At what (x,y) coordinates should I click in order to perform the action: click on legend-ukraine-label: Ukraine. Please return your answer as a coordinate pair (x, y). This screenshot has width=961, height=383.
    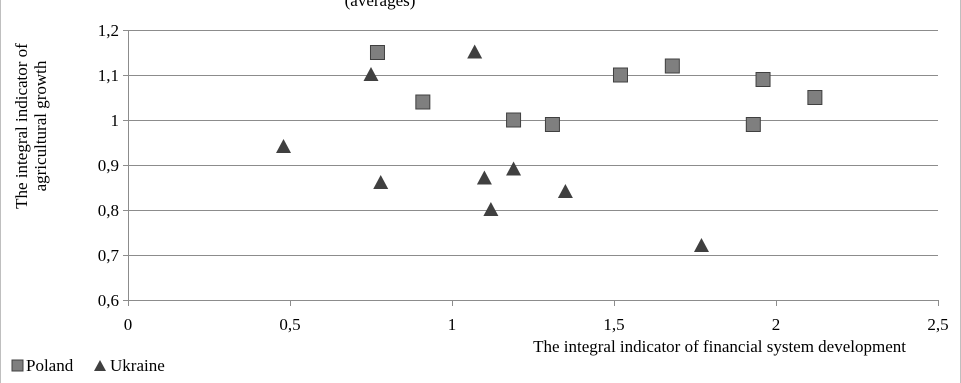
    Looking at the image, I should click on (137, 365).